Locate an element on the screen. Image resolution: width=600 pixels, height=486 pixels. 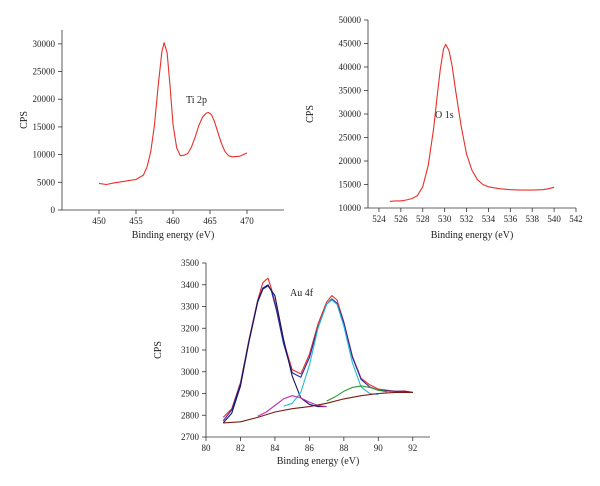
o1s-y-tick-label: 25000 is located at coordinates (350, 138).